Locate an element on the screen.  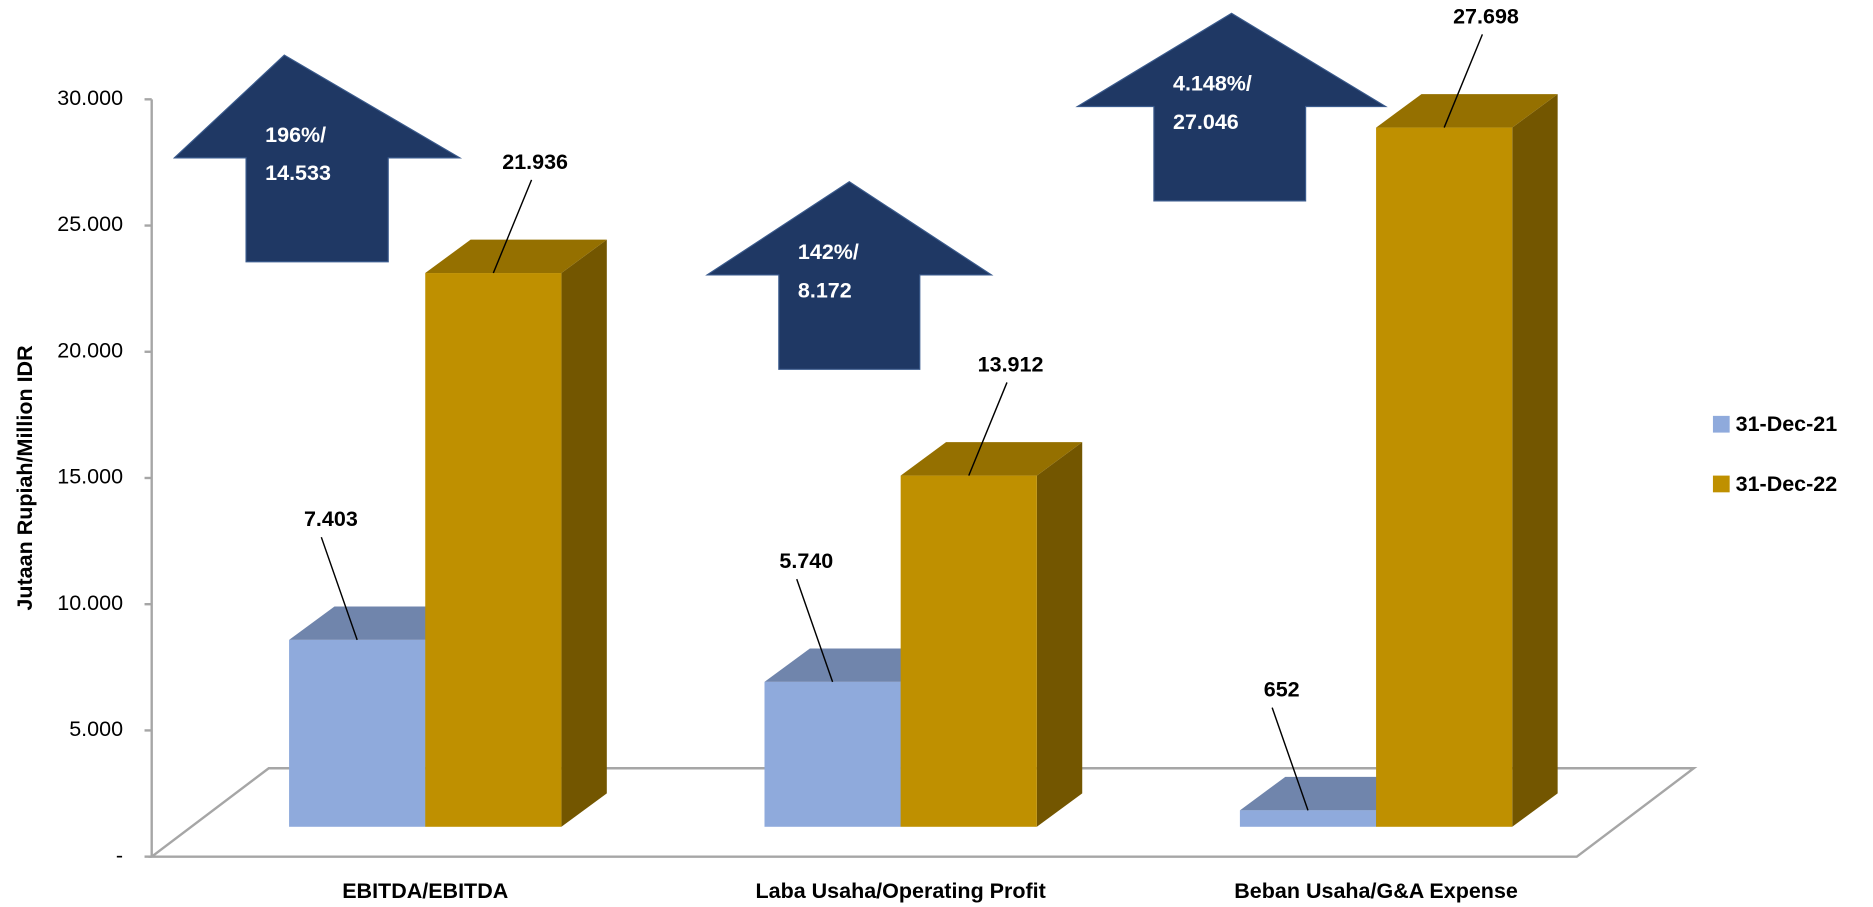
annotation: 4.148%/ is located at coordinates (1212, 84).